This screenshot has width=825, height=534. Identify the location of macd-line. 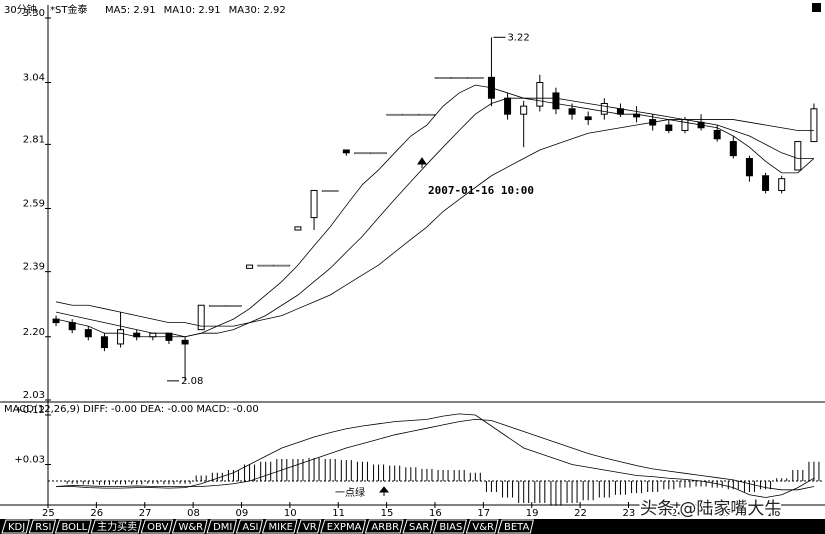
(435, 454).